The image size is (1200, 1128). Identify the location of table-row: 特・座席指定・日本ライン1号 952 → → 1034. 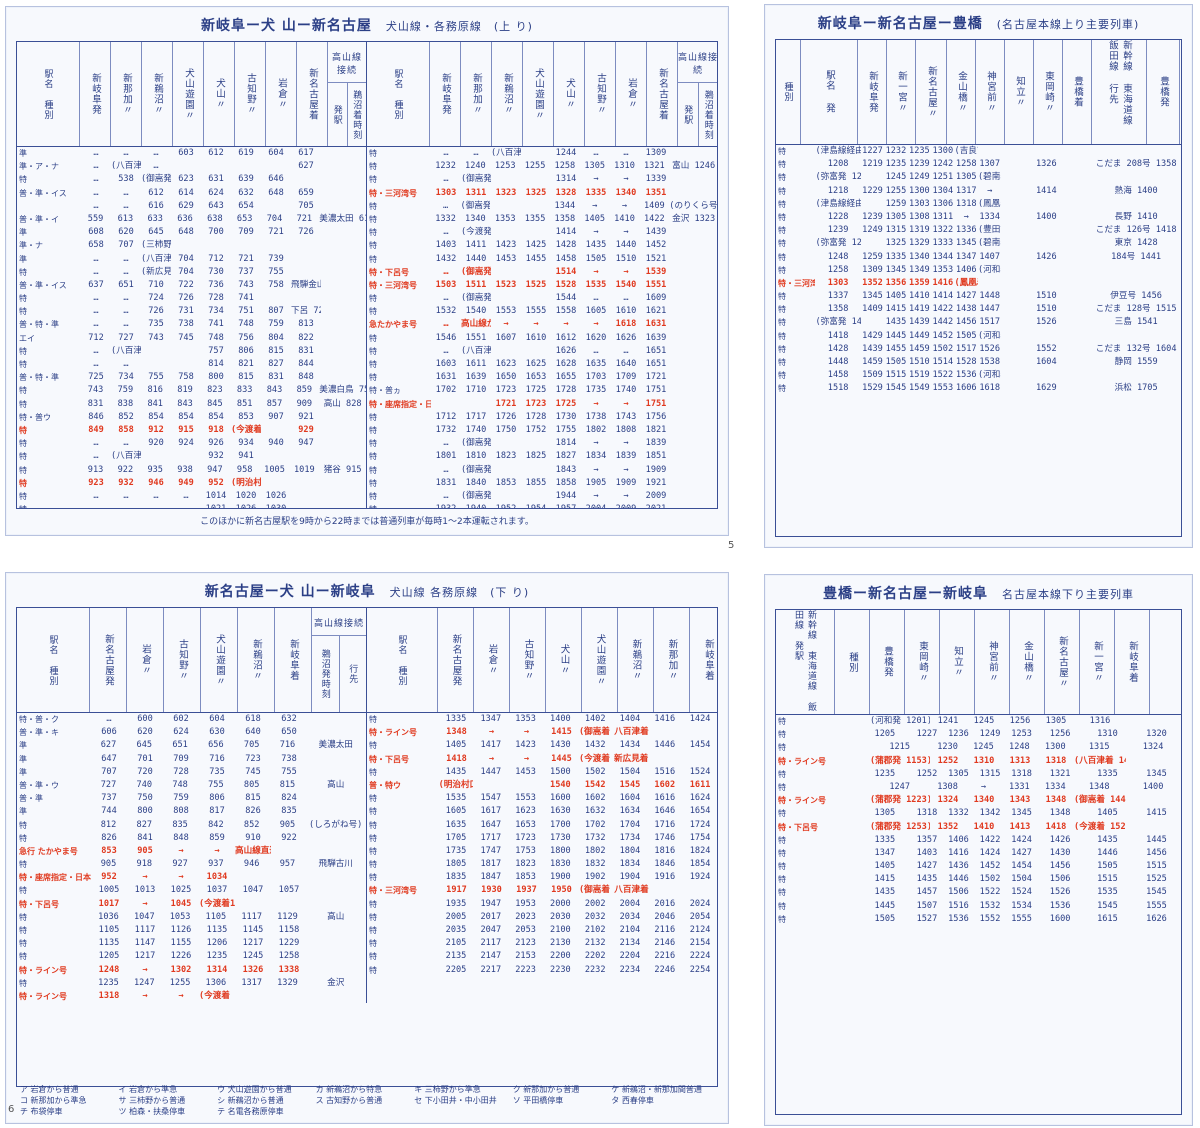
(191, 877).